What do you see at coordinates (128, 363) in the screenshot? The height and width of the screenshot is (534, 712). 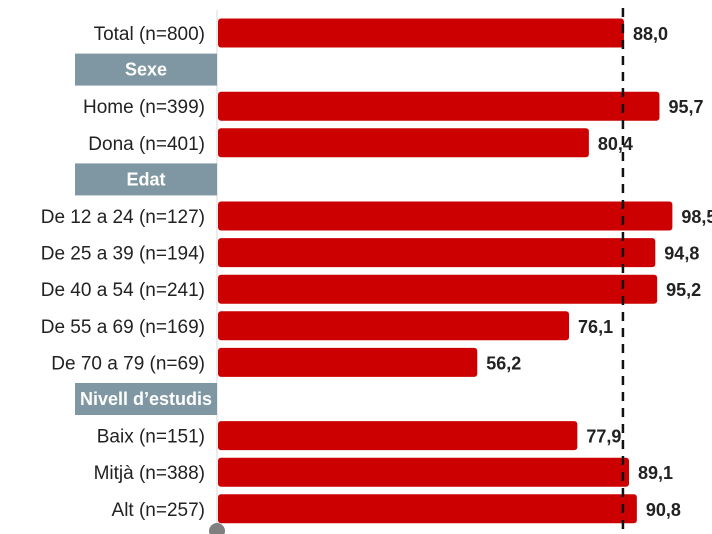 I see `category-label: De 70 a 79 (n=69)` at bounding box center [128, 363].